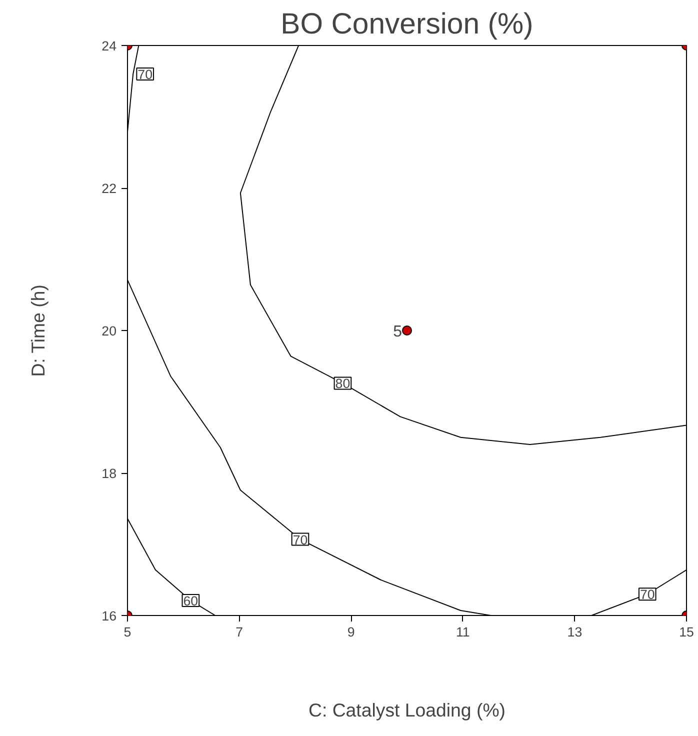 Image resolution: width=698 pixels, height=736 pixels. I want to click on x-tick-label: 7, so click(240, 632).